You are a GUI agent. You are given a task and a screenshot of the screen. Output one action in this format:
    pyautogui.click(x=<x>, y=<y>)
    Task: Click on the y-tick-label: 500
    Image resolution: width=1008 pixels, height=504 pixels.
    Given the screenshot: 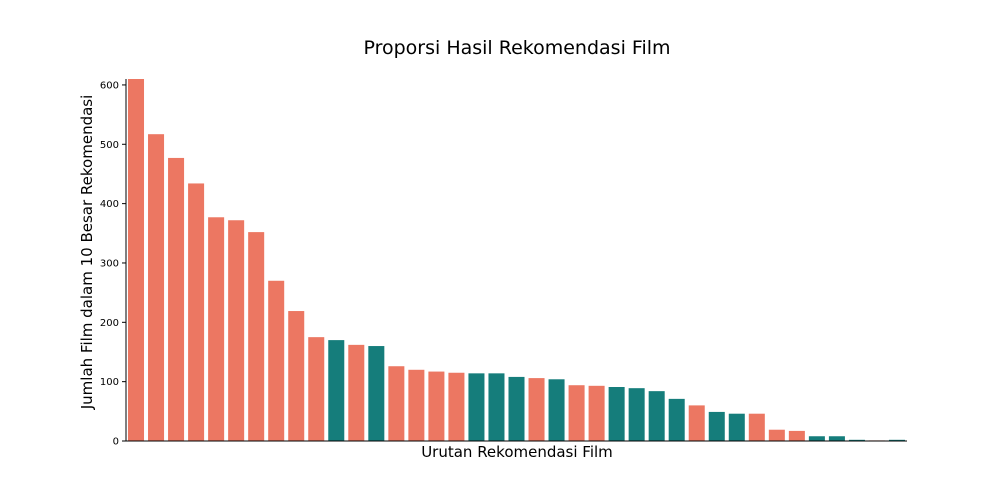 What is the action you would take?
    pyautogui.click(x=109, y=145)
    